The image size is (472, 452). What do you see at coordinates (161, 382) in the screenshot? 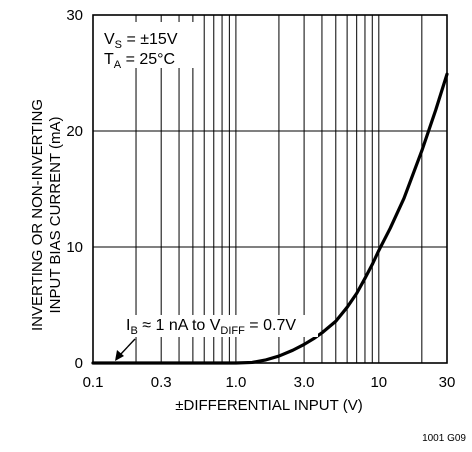
I see `x-tick-label: 0.3` at bounding box center [161, 382].